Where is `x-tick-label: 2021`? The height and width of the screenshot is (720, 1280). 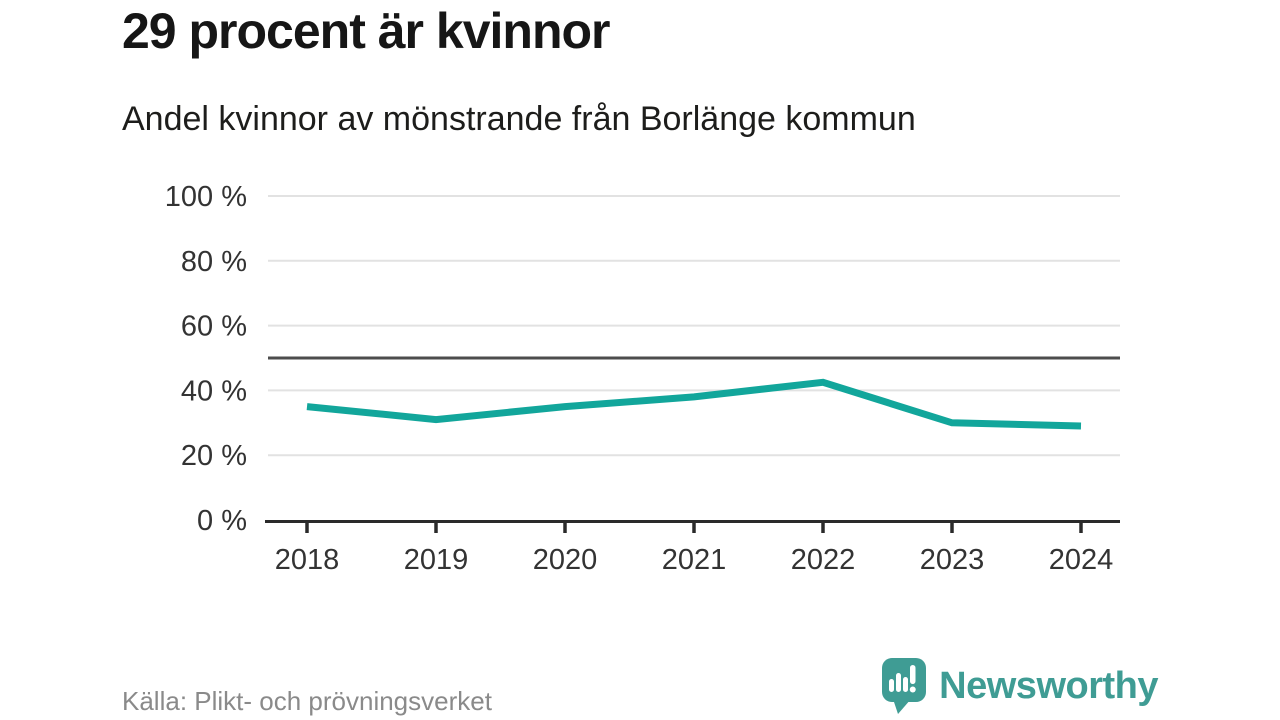
x-tick-label: 2021 is located at coordinates (694, 560).